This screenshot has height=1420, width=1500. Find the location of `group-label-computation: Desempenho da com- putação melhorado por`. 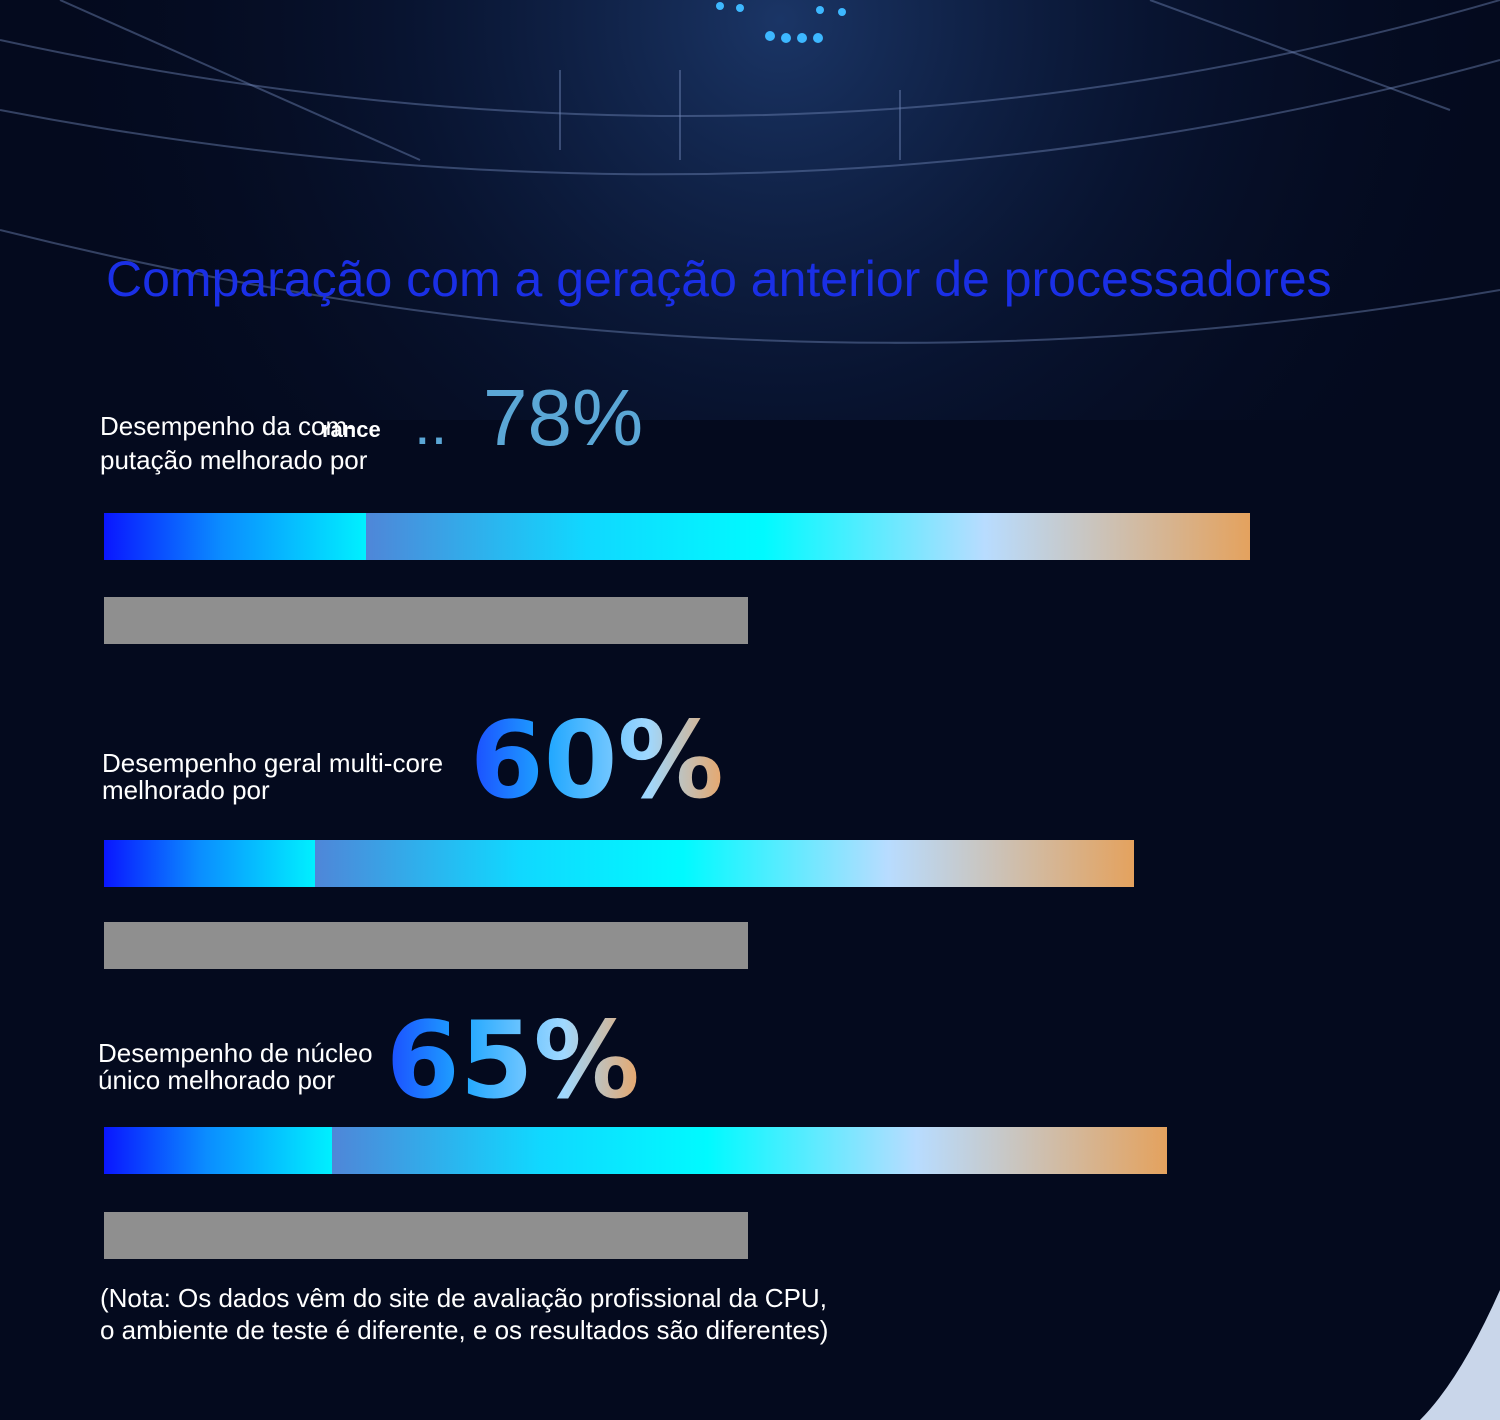

group-label-computation: Desempenho da com- putação melhorado por is located at coordinates (234, 443).